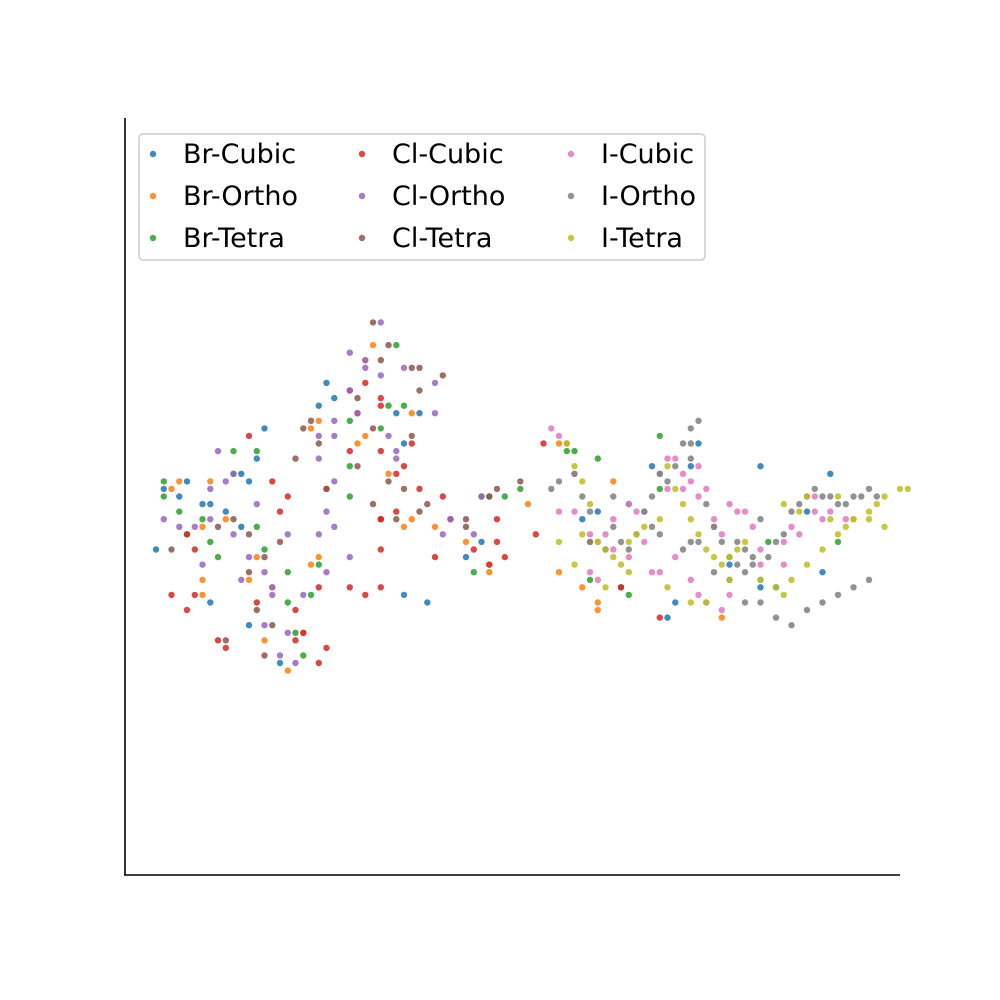  I want to click on legend-frame, so click(422, 197).